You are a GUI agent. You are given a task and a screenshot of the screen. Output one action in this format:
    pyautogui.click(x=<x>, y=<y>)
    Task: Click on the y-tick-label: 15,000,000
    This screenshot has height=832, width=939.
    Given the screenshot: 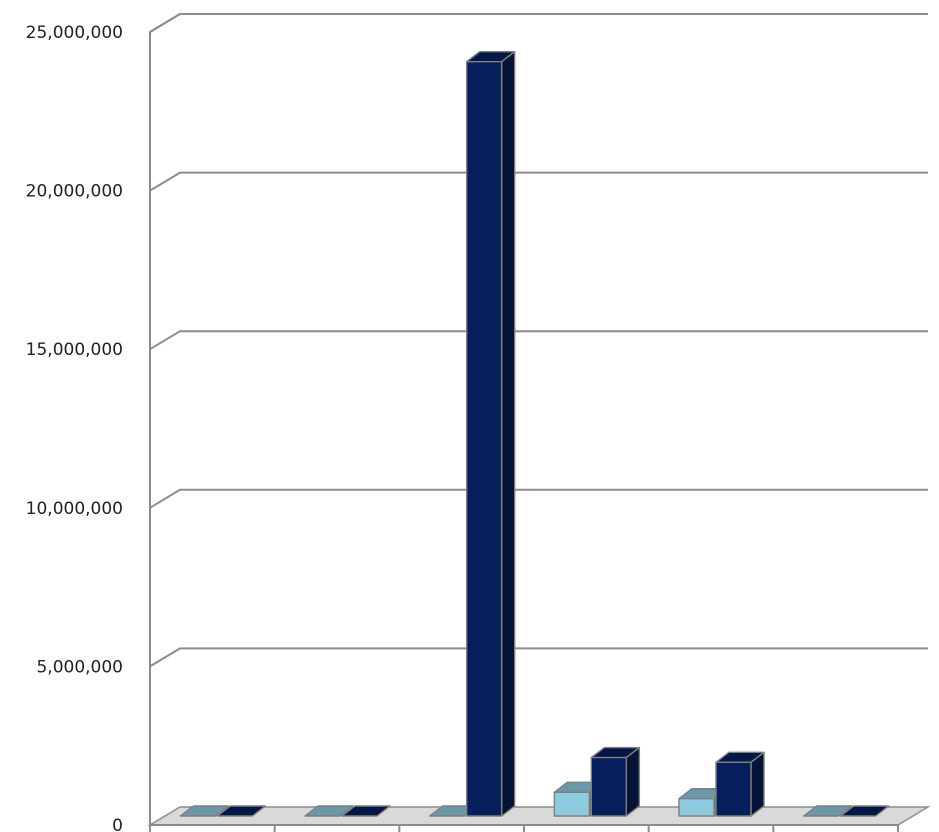 What is the action you would take?
    pyautogui.click(x=74, y=350)
    